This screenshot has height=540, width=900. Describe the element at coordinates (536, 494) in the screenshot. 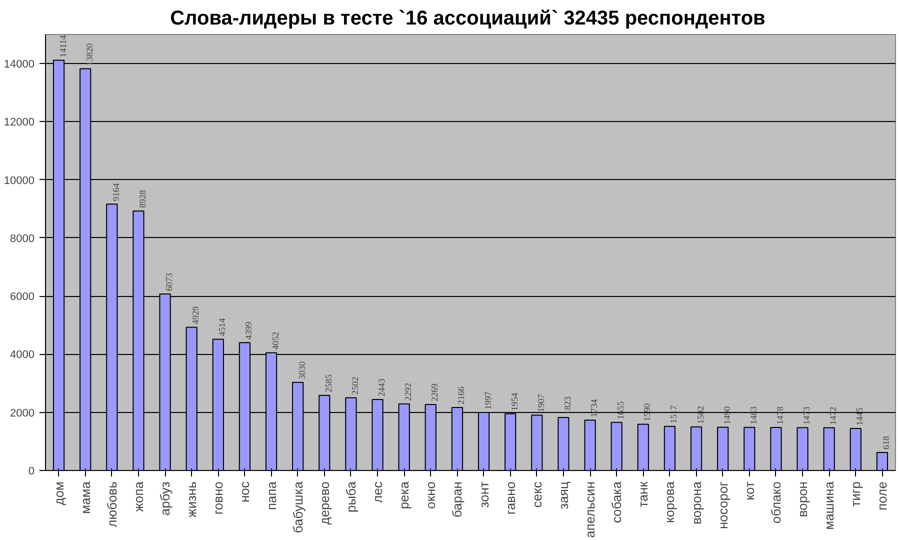

I see `x-tick-label: секс` at that location.